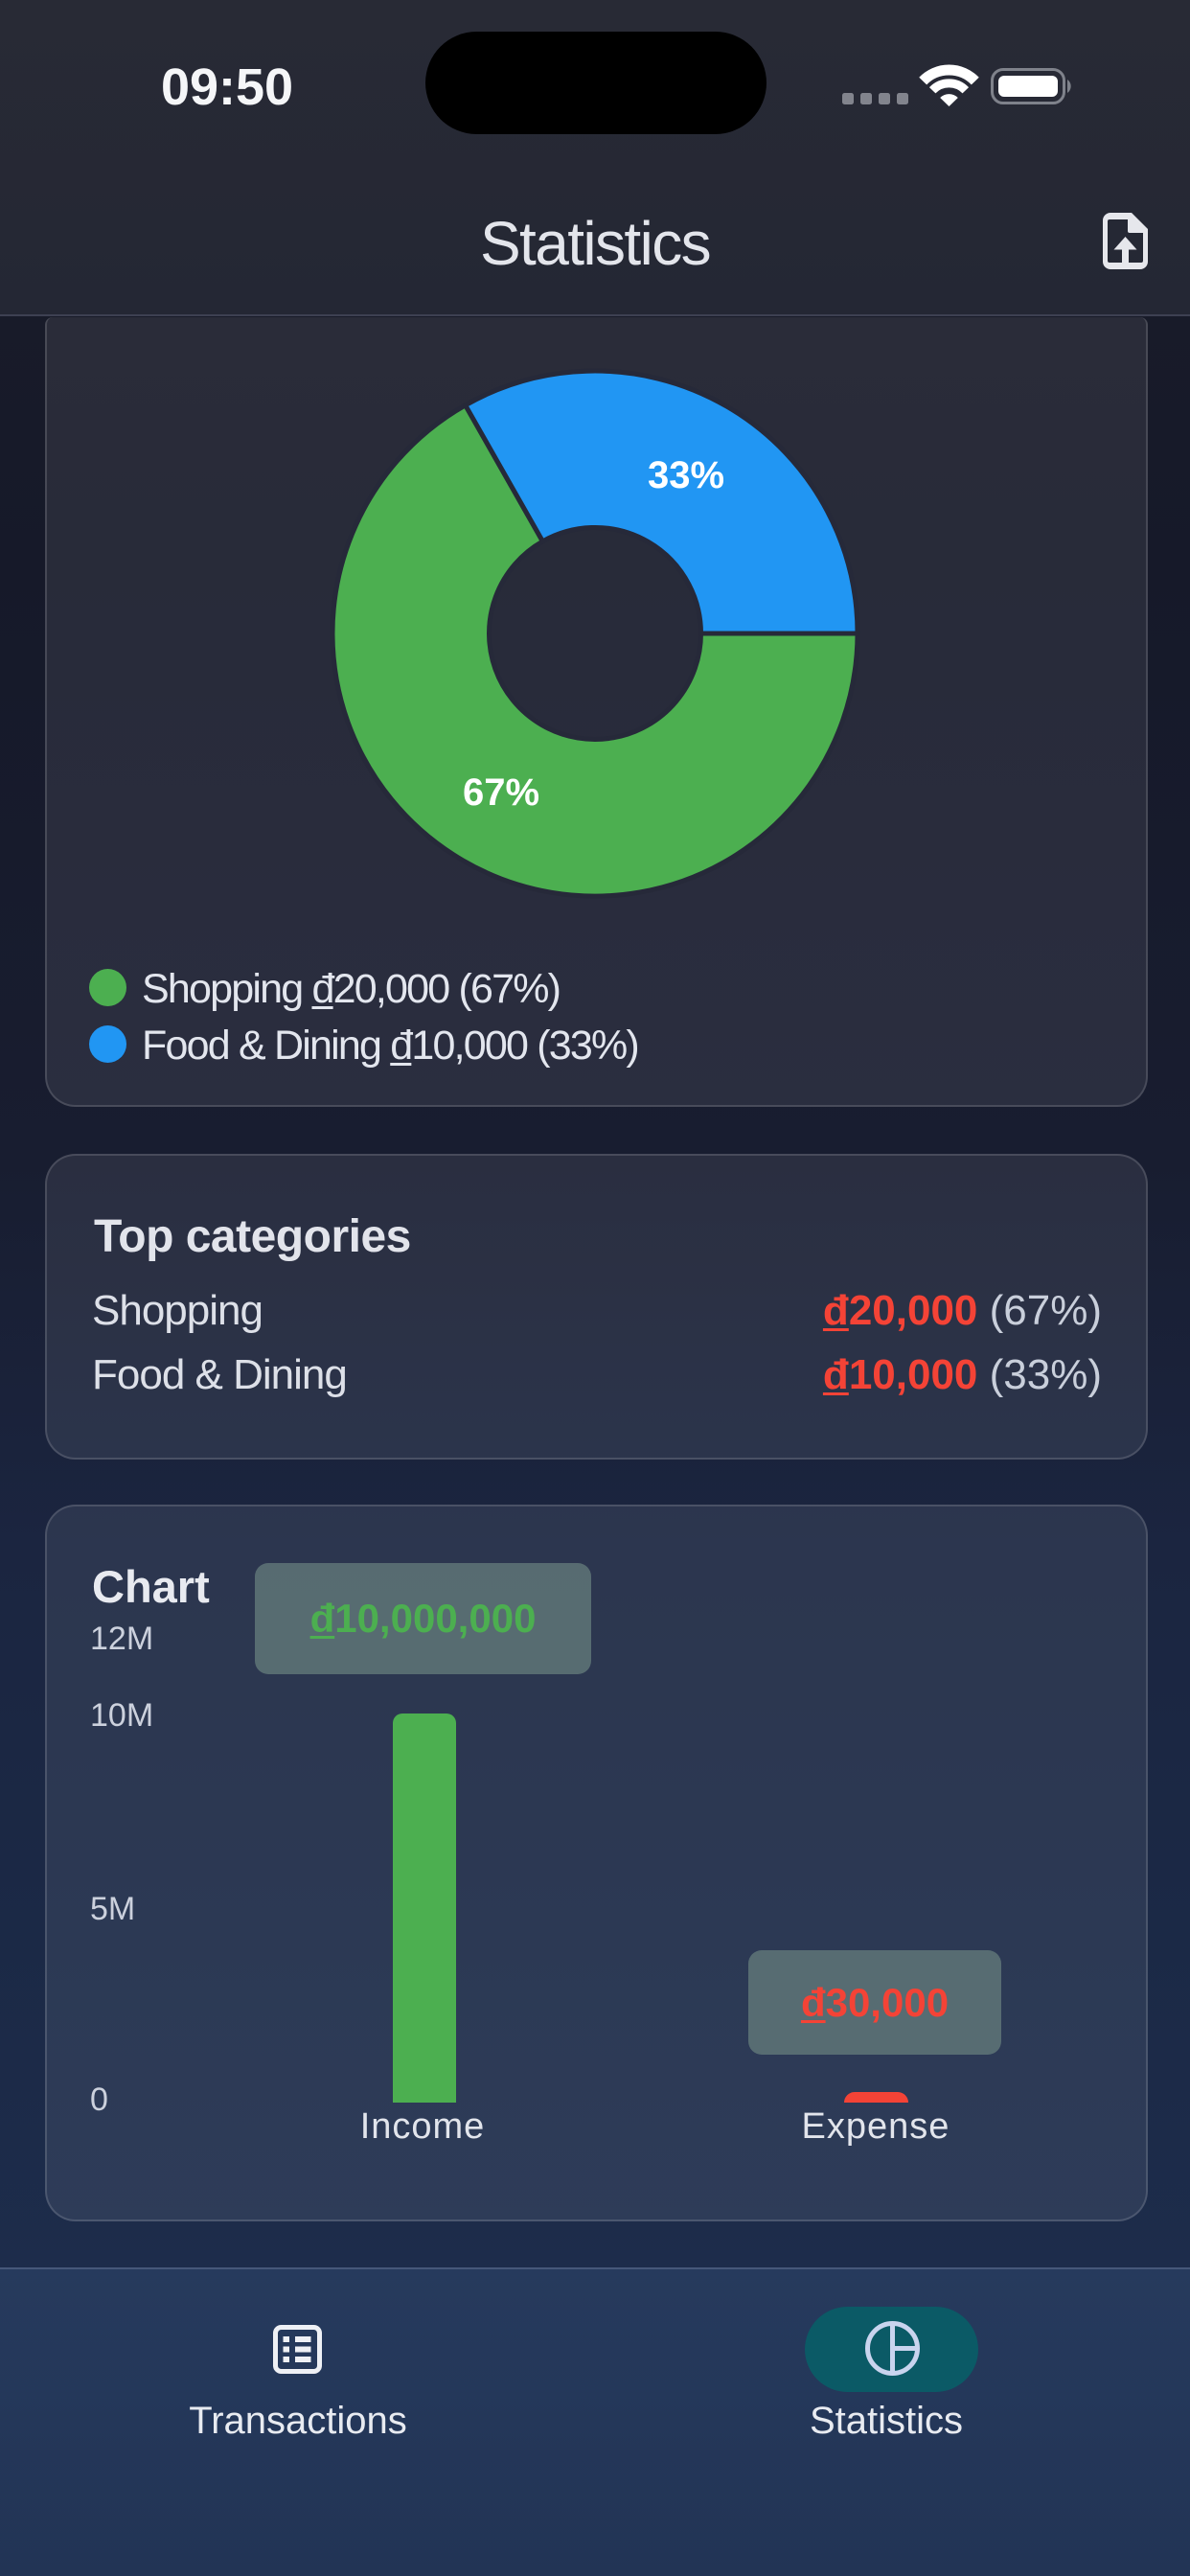 The height and width of the screenshot is (2576, 1190). What do you see at coordinates (501, 792) in the screenshot?
I see `svg-text: 67%` at bounding box center [501, 792].